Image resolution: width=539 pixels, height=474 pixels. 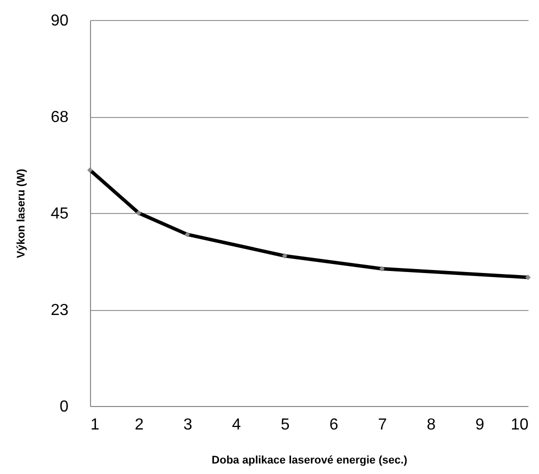 I want to click on x-tick-label: 5, so click(x=285, y=425).